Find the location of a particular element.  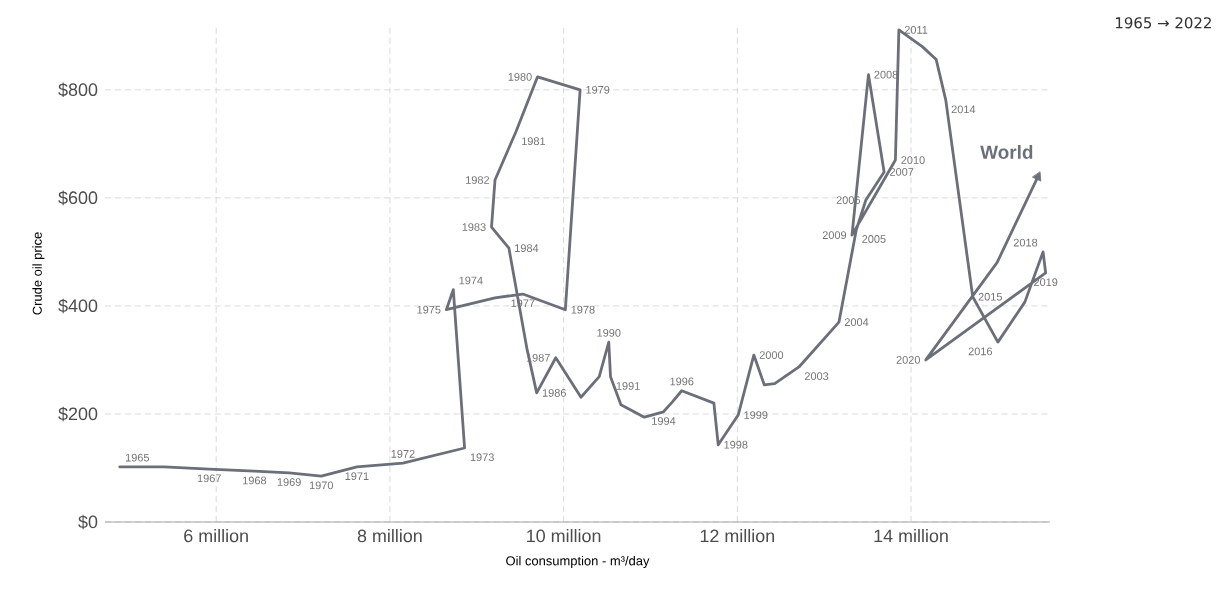

y-tick-label: $800 is located at coordinates (78, 90).